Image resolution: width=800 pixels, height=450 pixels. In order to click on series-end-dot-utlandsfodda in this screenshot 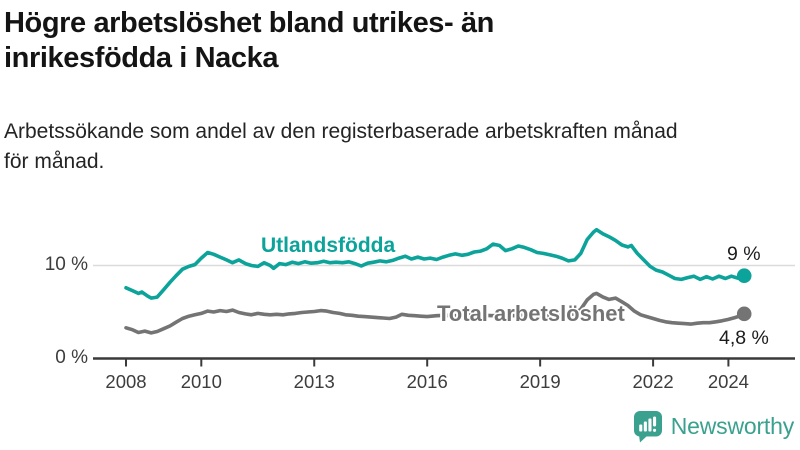, I will do `click(744, 276)`.